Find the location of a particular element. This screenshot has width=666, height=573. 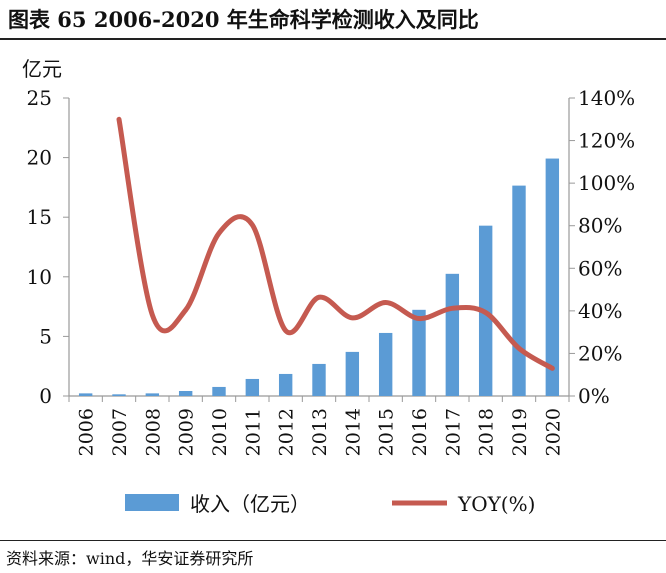

x-tick-label: 2006 is located at coordinates (87, 432).